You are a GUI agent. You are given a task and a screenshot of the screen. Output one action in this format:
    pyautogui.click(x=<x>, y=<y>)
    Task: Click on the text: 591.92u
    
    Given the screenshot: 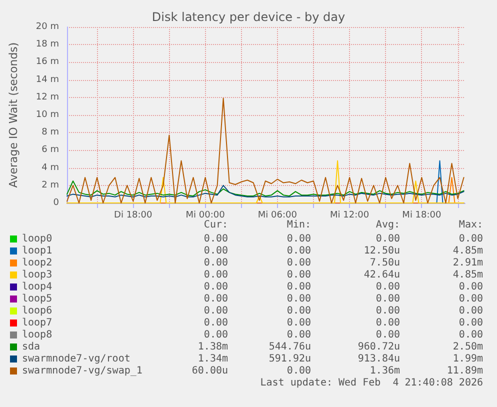 What is the action you would take?
    pyautogui.click(x=290, y=359)
    